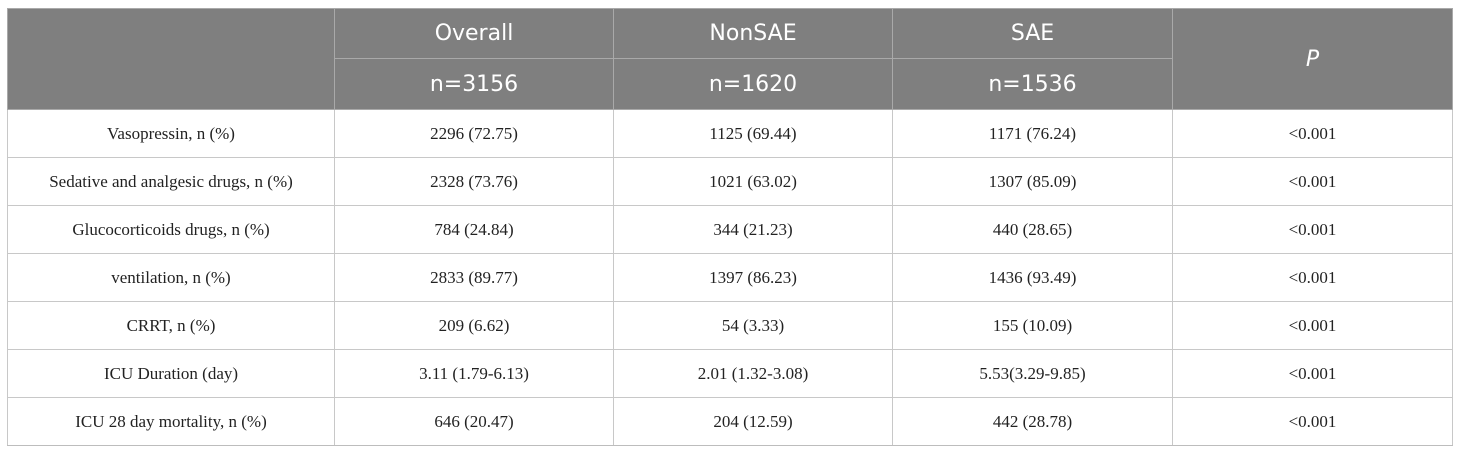 The height and width of the screenshot is (455, 1460). What do you see at coordinates (171, 277) in the screenshot?
I see `row-label: ventilation, n (%)` at bounding box center [171, 277].